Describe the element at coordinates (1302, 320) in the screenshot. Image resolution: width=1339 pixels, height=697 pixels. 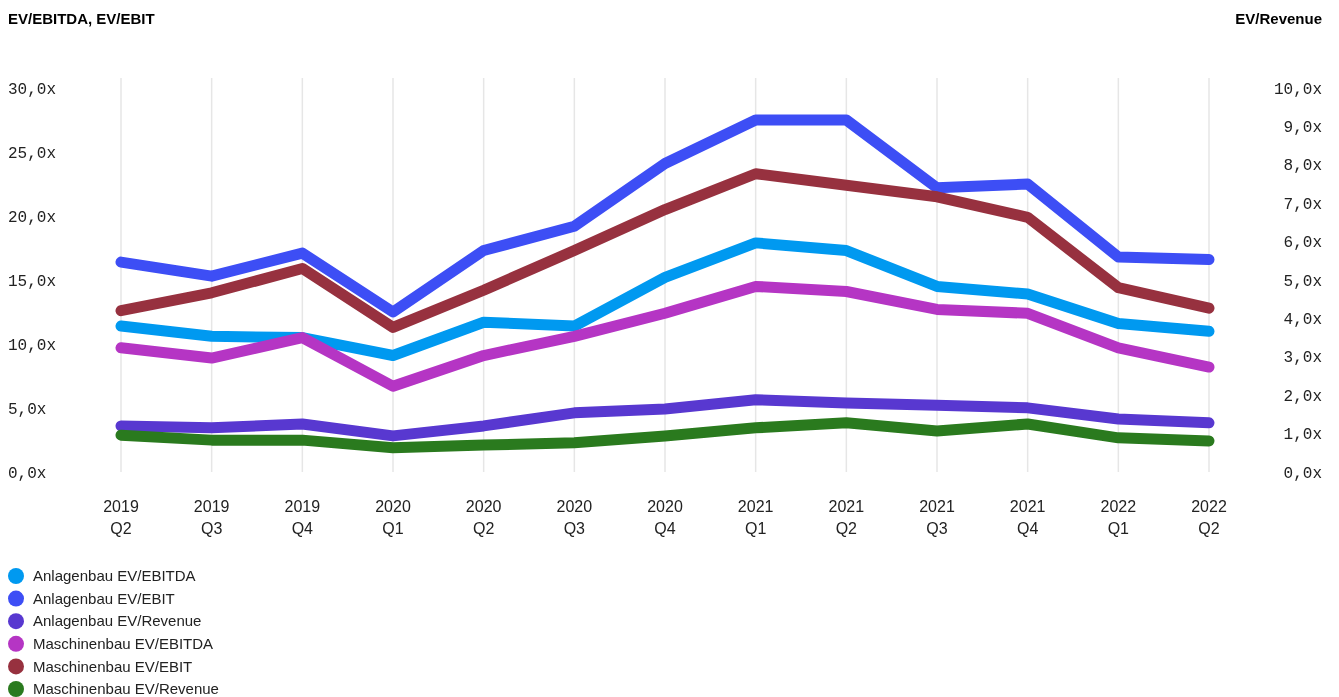
I see `y2-tick-label: 4,0x` at that location.